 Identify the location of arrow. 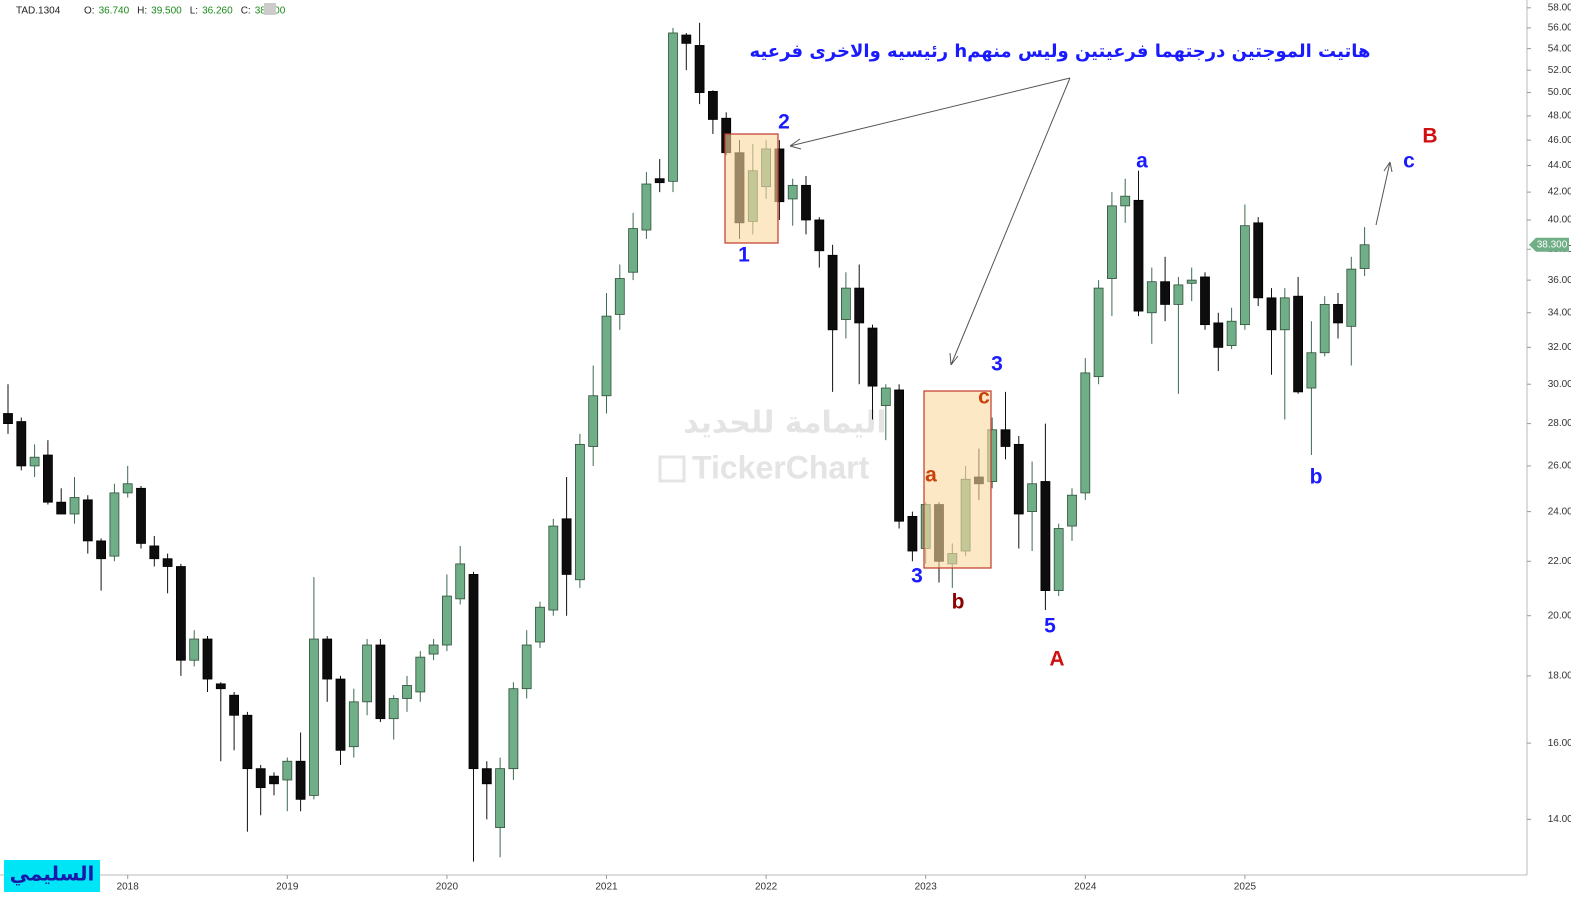
(930, 113).